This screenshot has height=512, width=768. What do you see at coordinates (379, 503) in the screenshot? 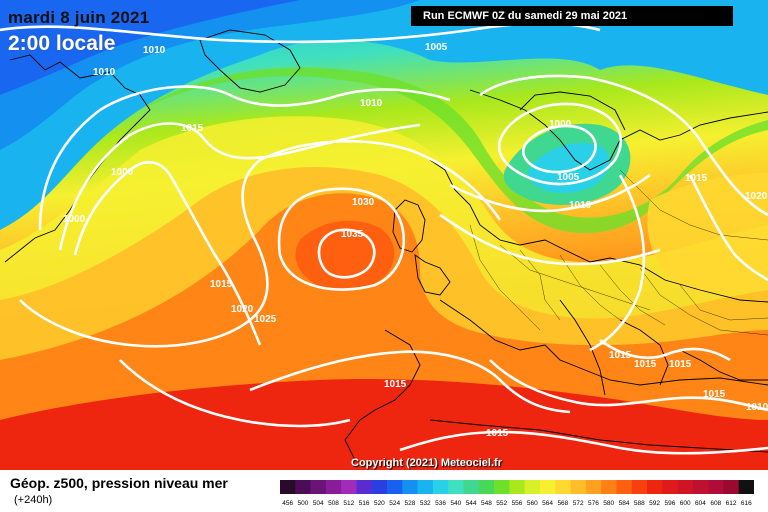
I see `legend-tick-label: 520` at bounding box center [379, 503].